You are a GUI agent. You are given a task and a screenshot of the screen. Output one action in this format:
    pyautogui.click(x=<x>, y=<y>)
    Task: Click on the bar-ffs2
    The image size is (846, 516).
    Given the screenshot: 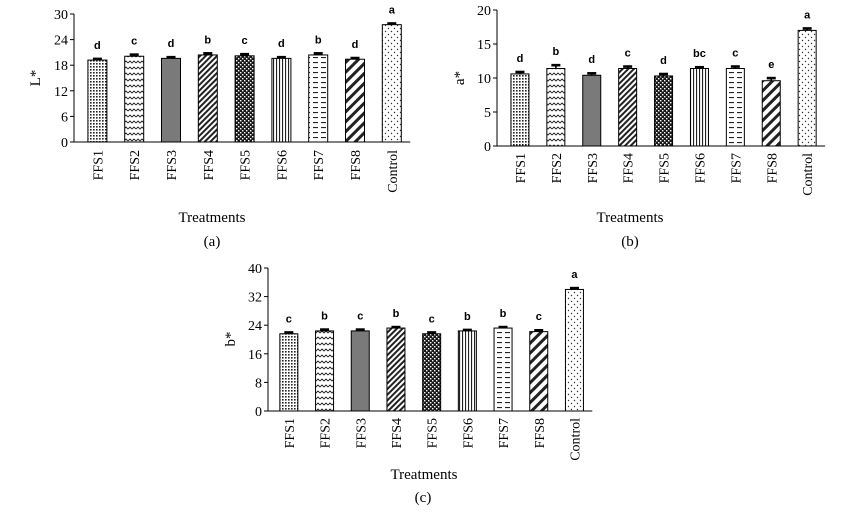 What is the action you would take?
    pyautogui.click(x=556, y=107)
    